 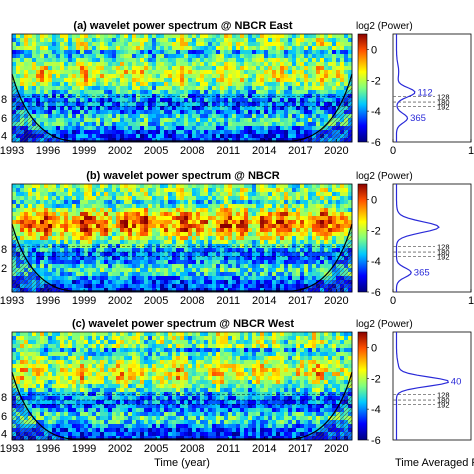 What do you see at coordinates (183, 26) in the screenshot?
I see `panel-title: (a) wavelet power spectrum @ NBCR East` at bounding box center [183, 26].